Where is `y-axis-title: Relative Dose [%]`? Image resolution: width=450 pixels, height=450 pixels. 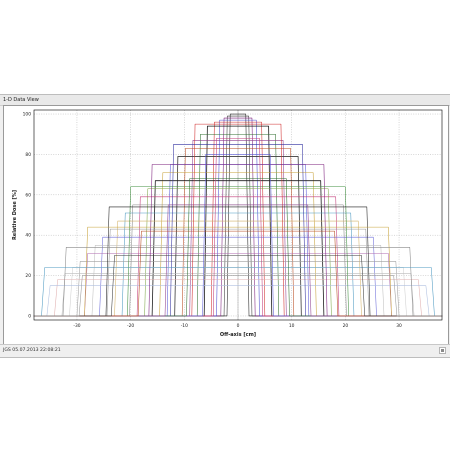 y-axis-title: Relative Dose [%] is located at coordinates (15, 215).